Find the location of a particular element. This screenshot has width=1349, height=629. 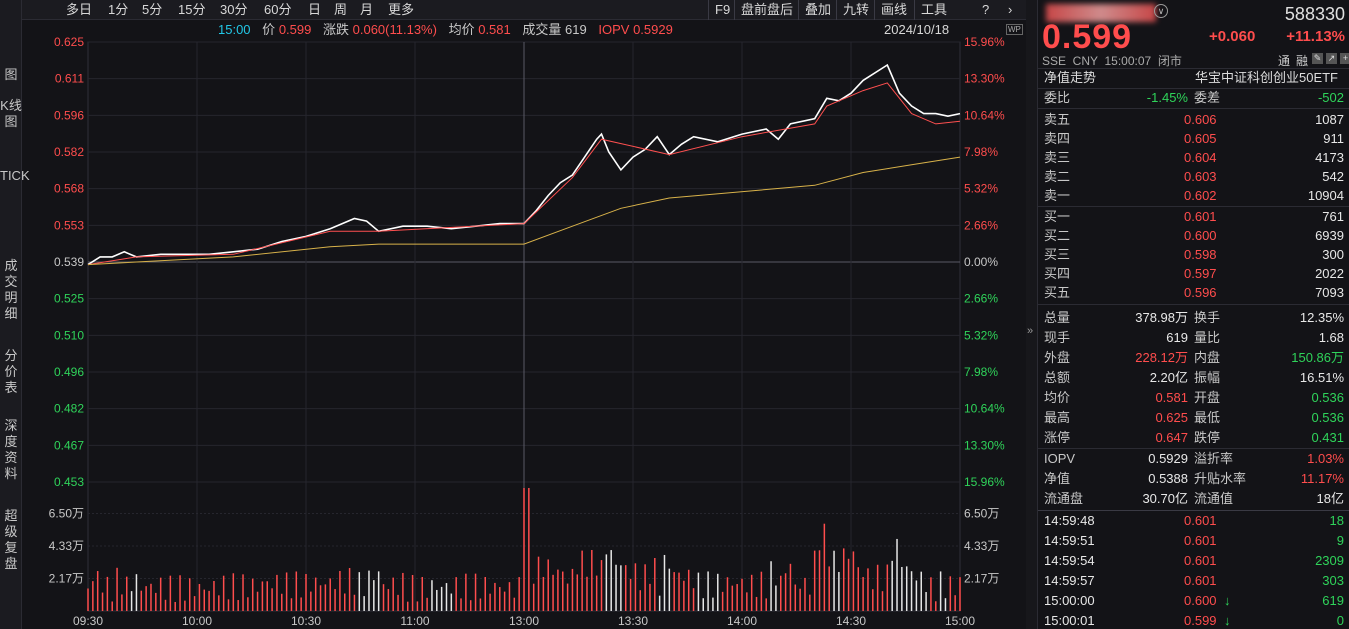

ask-row: 卖一 0.602 10904 is located at coordinates (1193, 196).